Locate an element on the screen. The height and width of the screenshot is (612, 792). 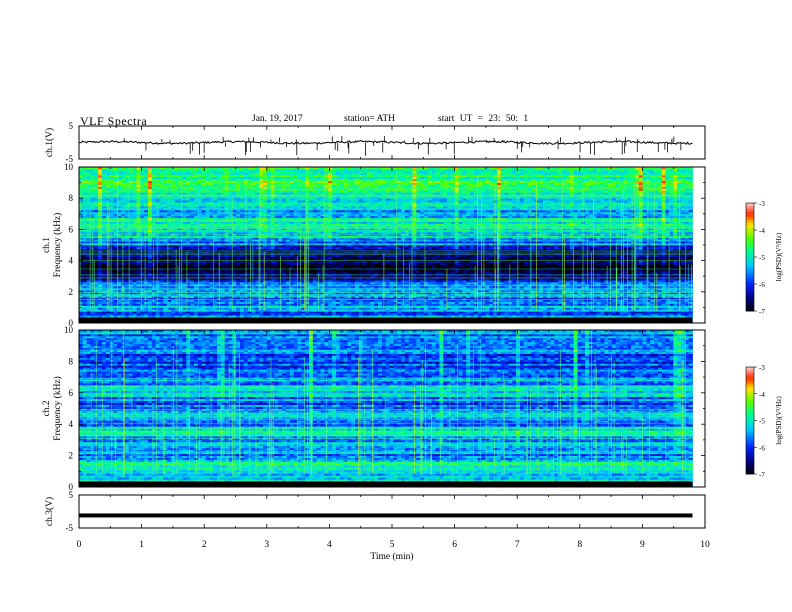
ch1-spectrogram-low-band is located at coordinates (386, 320).